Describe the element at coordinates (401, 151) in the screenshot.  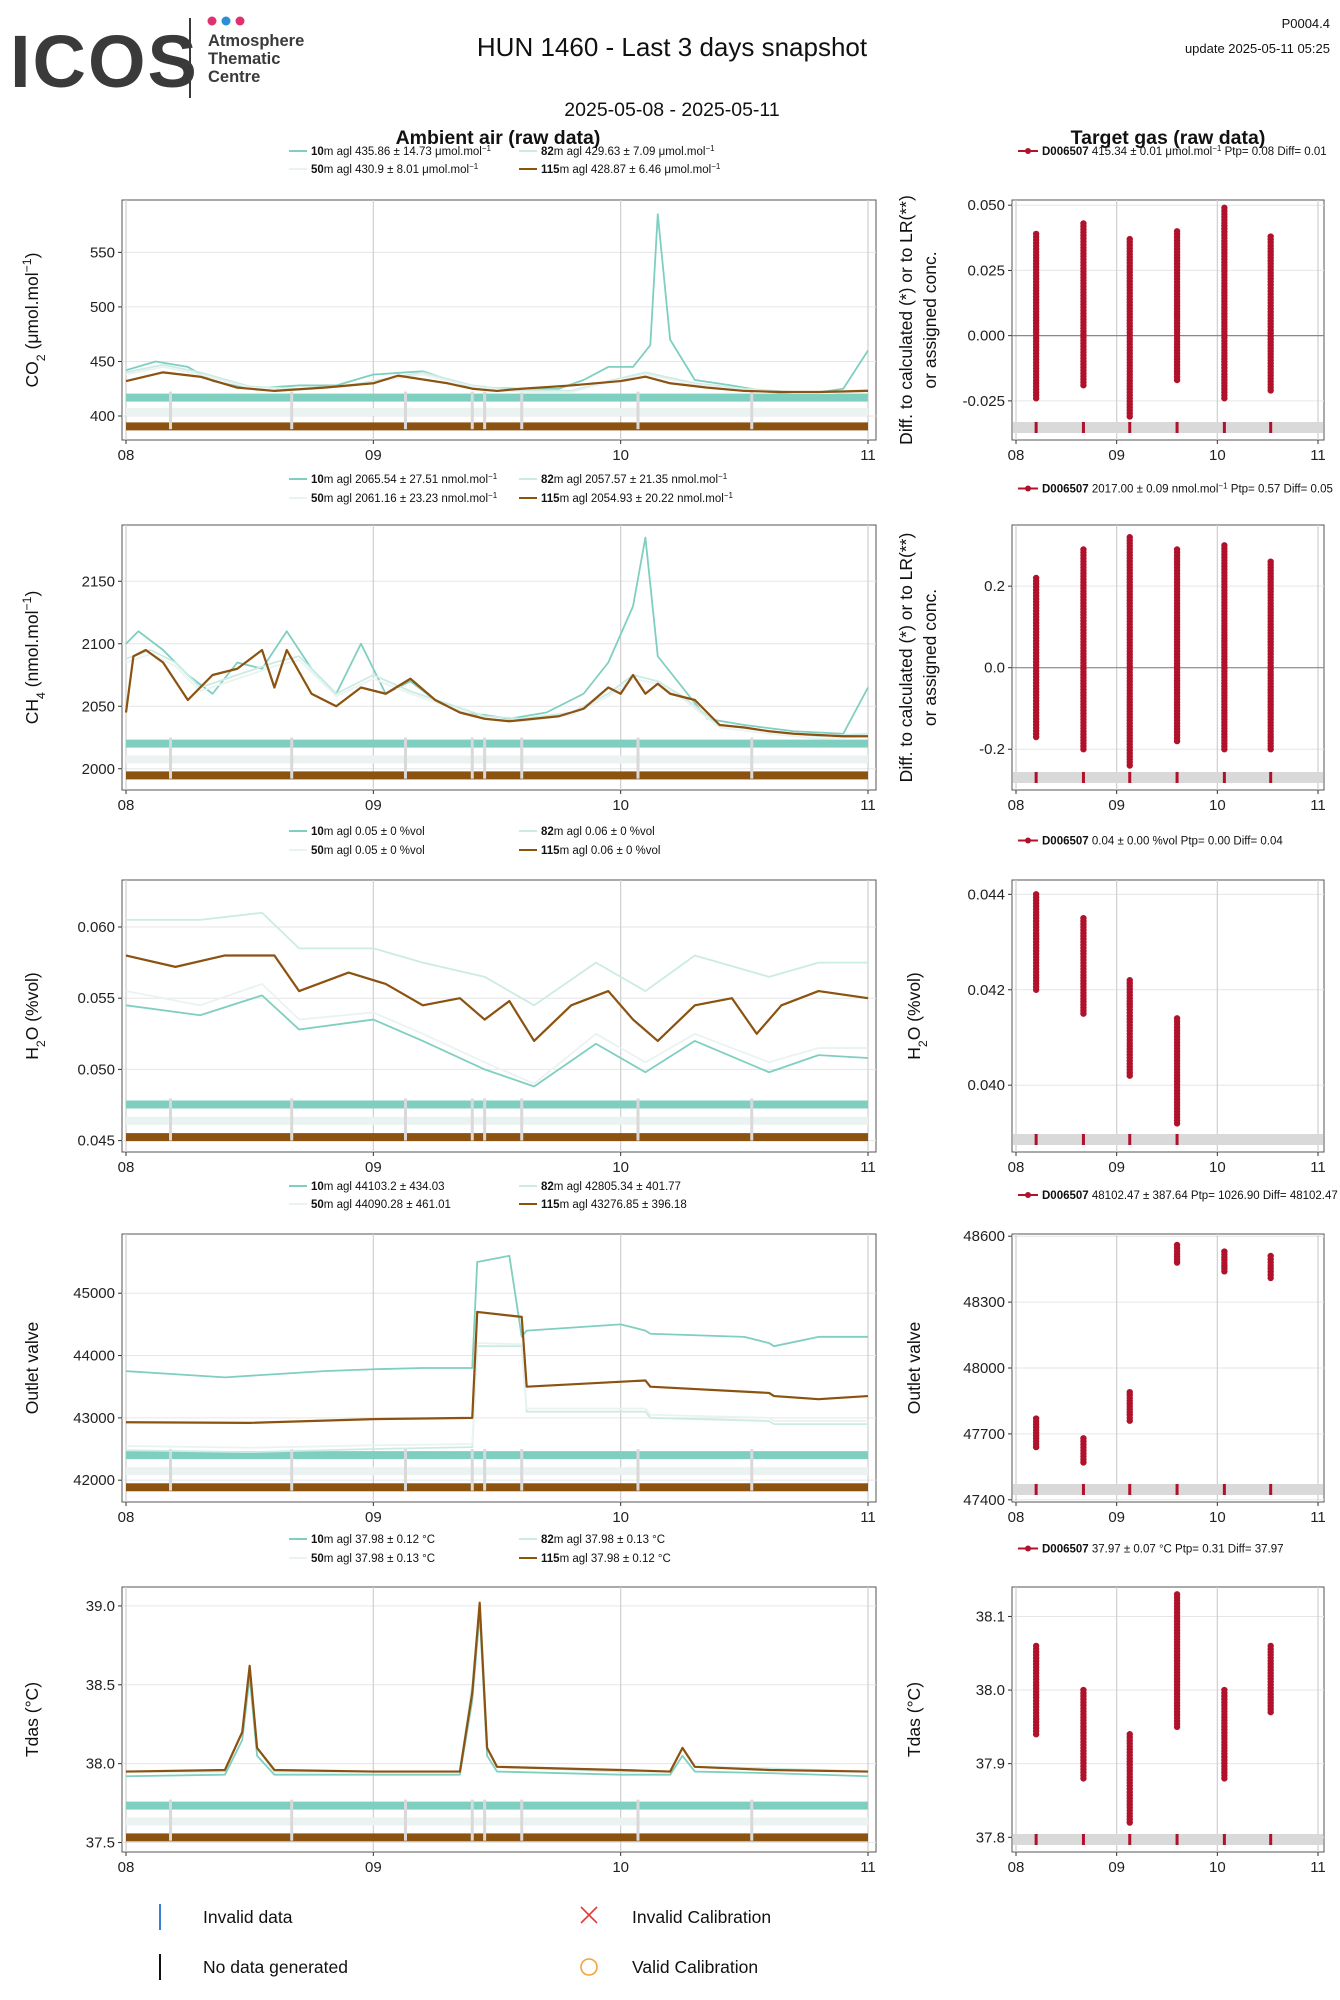
I see `legend-entry-10m: 10m agl 435.86 ± 14.73 μmol.mol−1` at that location.